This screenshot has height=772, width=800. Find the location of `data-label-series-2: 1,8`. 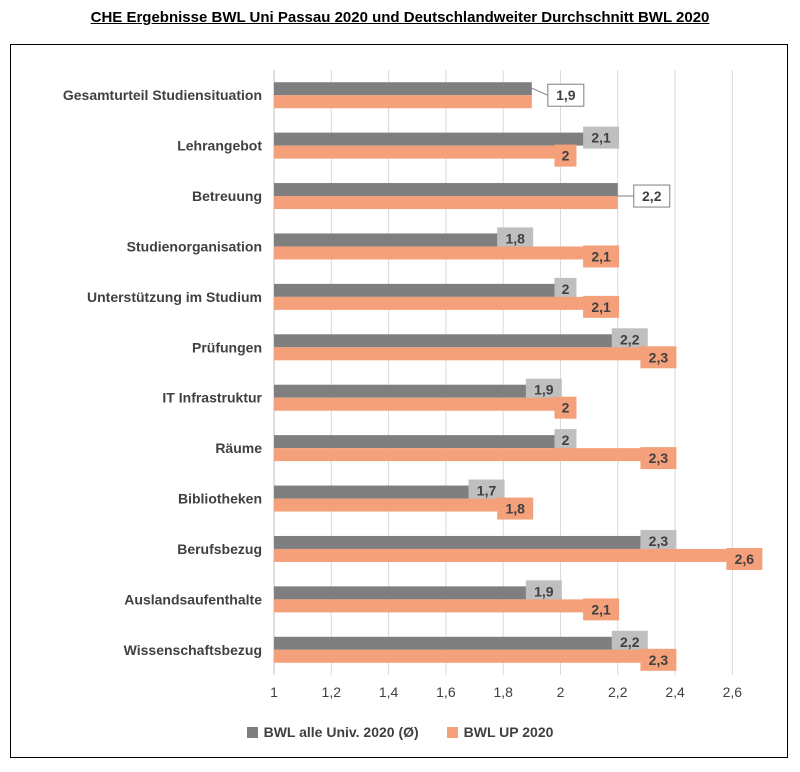

data-label-series-2: 1,8 is located at coordinates (515, 509).